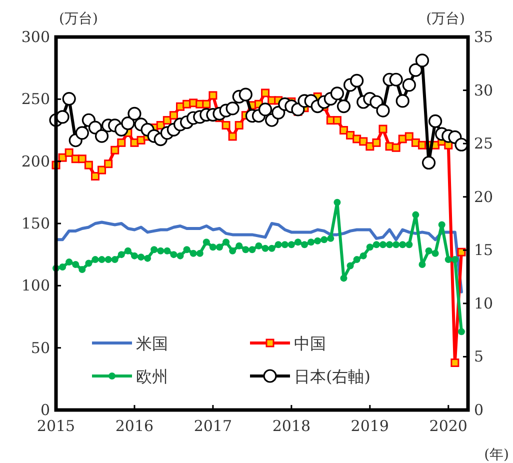 The image size is (513, 463). I want to click on y2-tick-label: 20, so click(484, 197).